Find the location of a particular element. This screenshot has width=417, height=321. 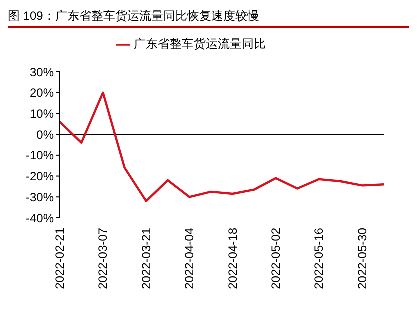

x-tick-label: 2022-05-30 is located at coordinates (362, 259).